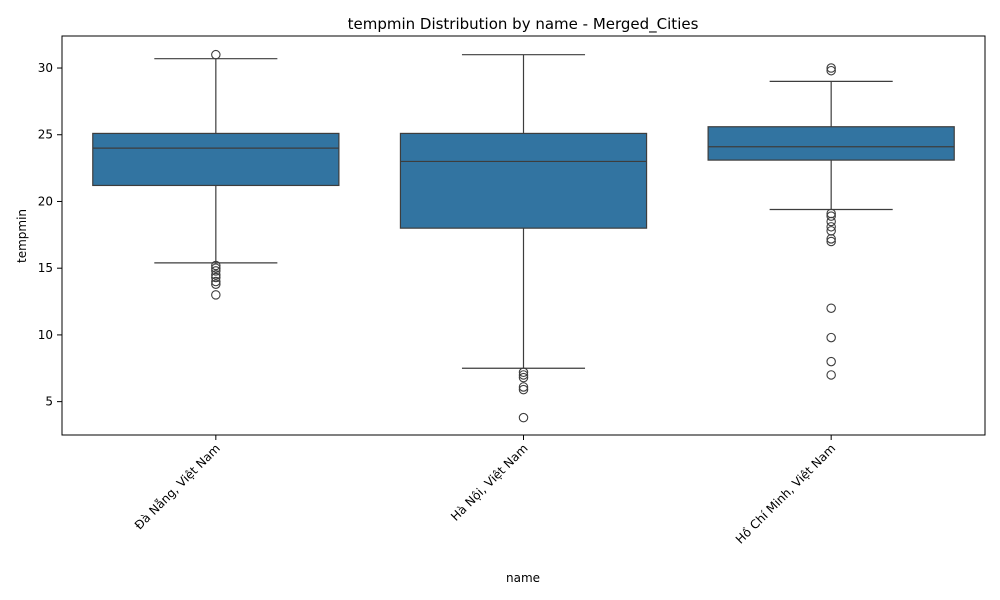 The image size is (1000, 600). What do you see at coordinates (523, 578) in the screenshot?
I see `x-axis-label: name` at bounding box center [523, 578].